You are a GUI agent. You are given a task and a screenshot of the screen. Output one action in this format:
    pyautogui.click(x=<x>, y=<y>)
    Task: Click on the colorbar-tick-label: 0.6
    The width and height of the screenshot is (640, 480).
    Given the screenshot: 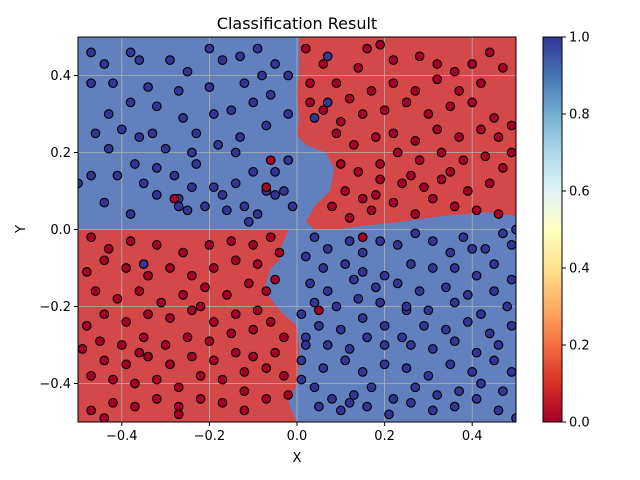 What is the action you would take?
    pyautogui.click(x=579, y=192)
    